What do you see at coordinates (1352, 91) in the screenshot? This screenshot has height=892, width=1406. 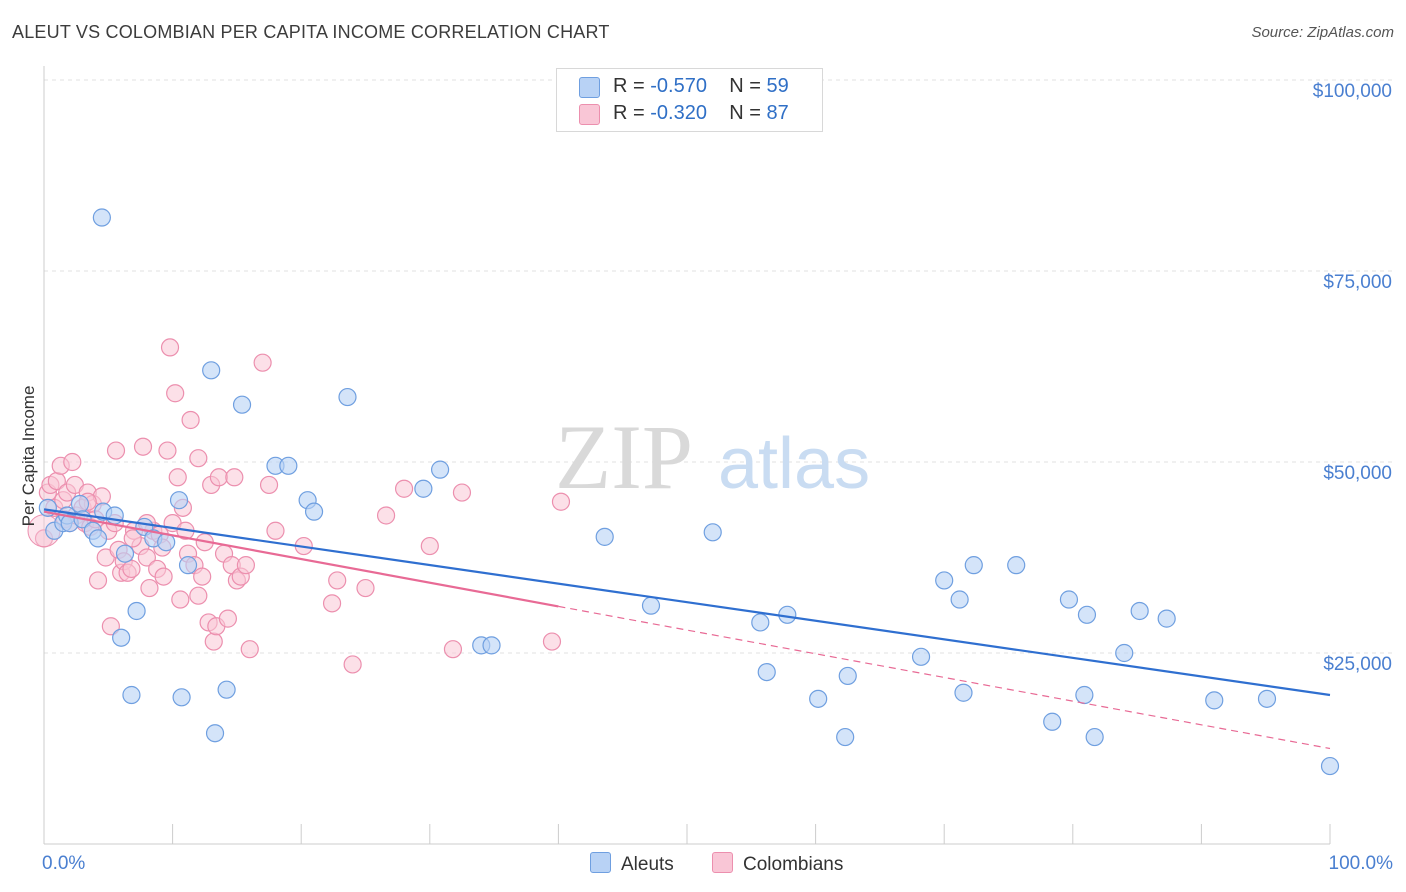 I see `y-tick-label: $100,000` at bounding box center [1352, 91].